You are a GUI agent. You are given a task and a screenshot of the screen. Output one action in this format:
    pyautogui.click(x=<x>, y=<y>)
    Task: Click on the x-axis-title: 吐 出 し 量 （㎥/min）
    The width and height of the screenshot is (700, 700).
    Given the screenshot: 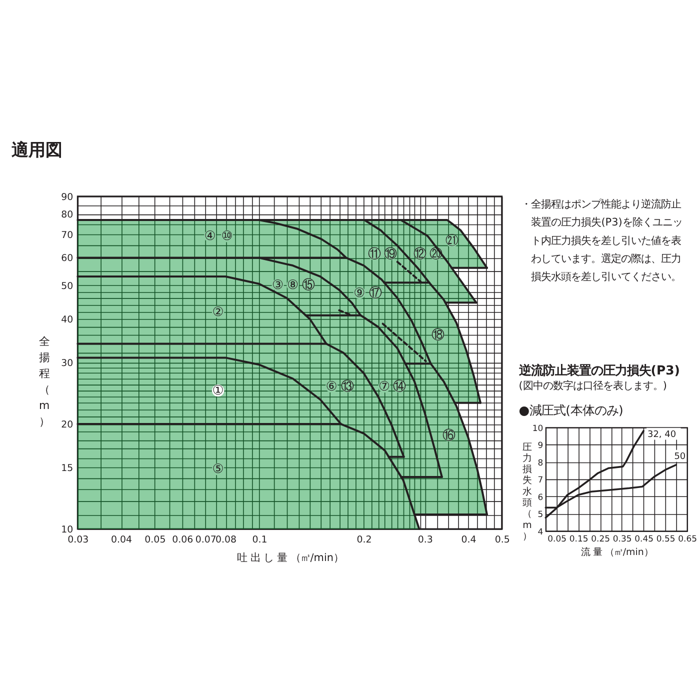 What is the action you would take?
    pyautogui.click(x=290, y=558)
    